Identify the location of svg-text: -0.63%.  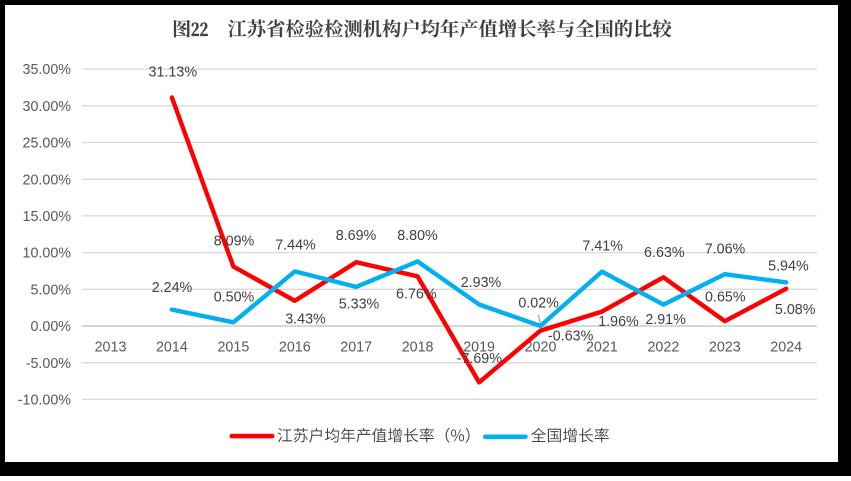
(571, 337).